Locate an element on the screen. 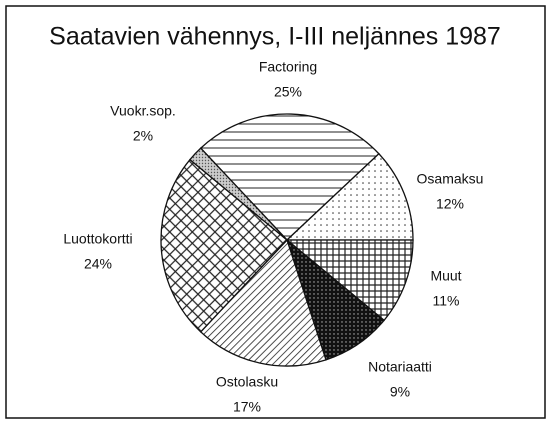  chart-title: Saatavien vähennys, I-III neljännes 1987 is located at coordinates (275, 37).